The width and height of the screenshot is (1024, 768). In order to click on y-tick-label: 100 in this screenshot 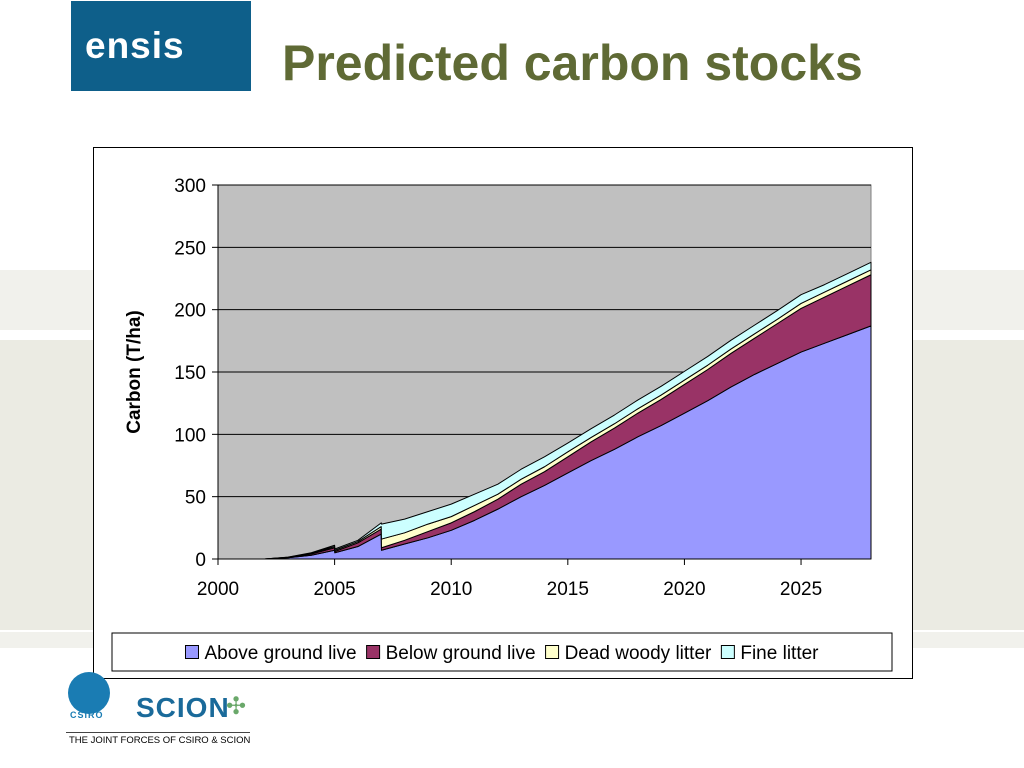, I will do `click(190, 435)`.